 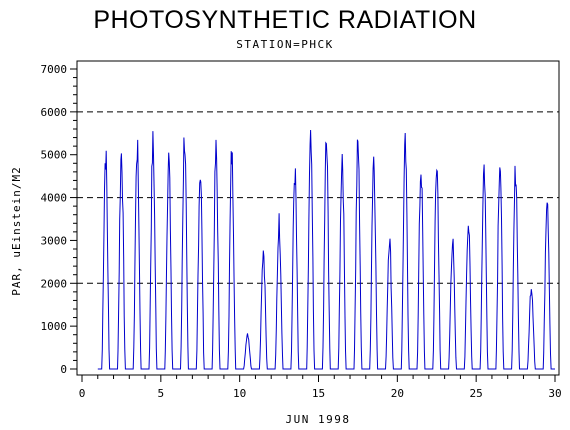 I want to click on y-tick-label: 4000, so click(x=54, y=198).